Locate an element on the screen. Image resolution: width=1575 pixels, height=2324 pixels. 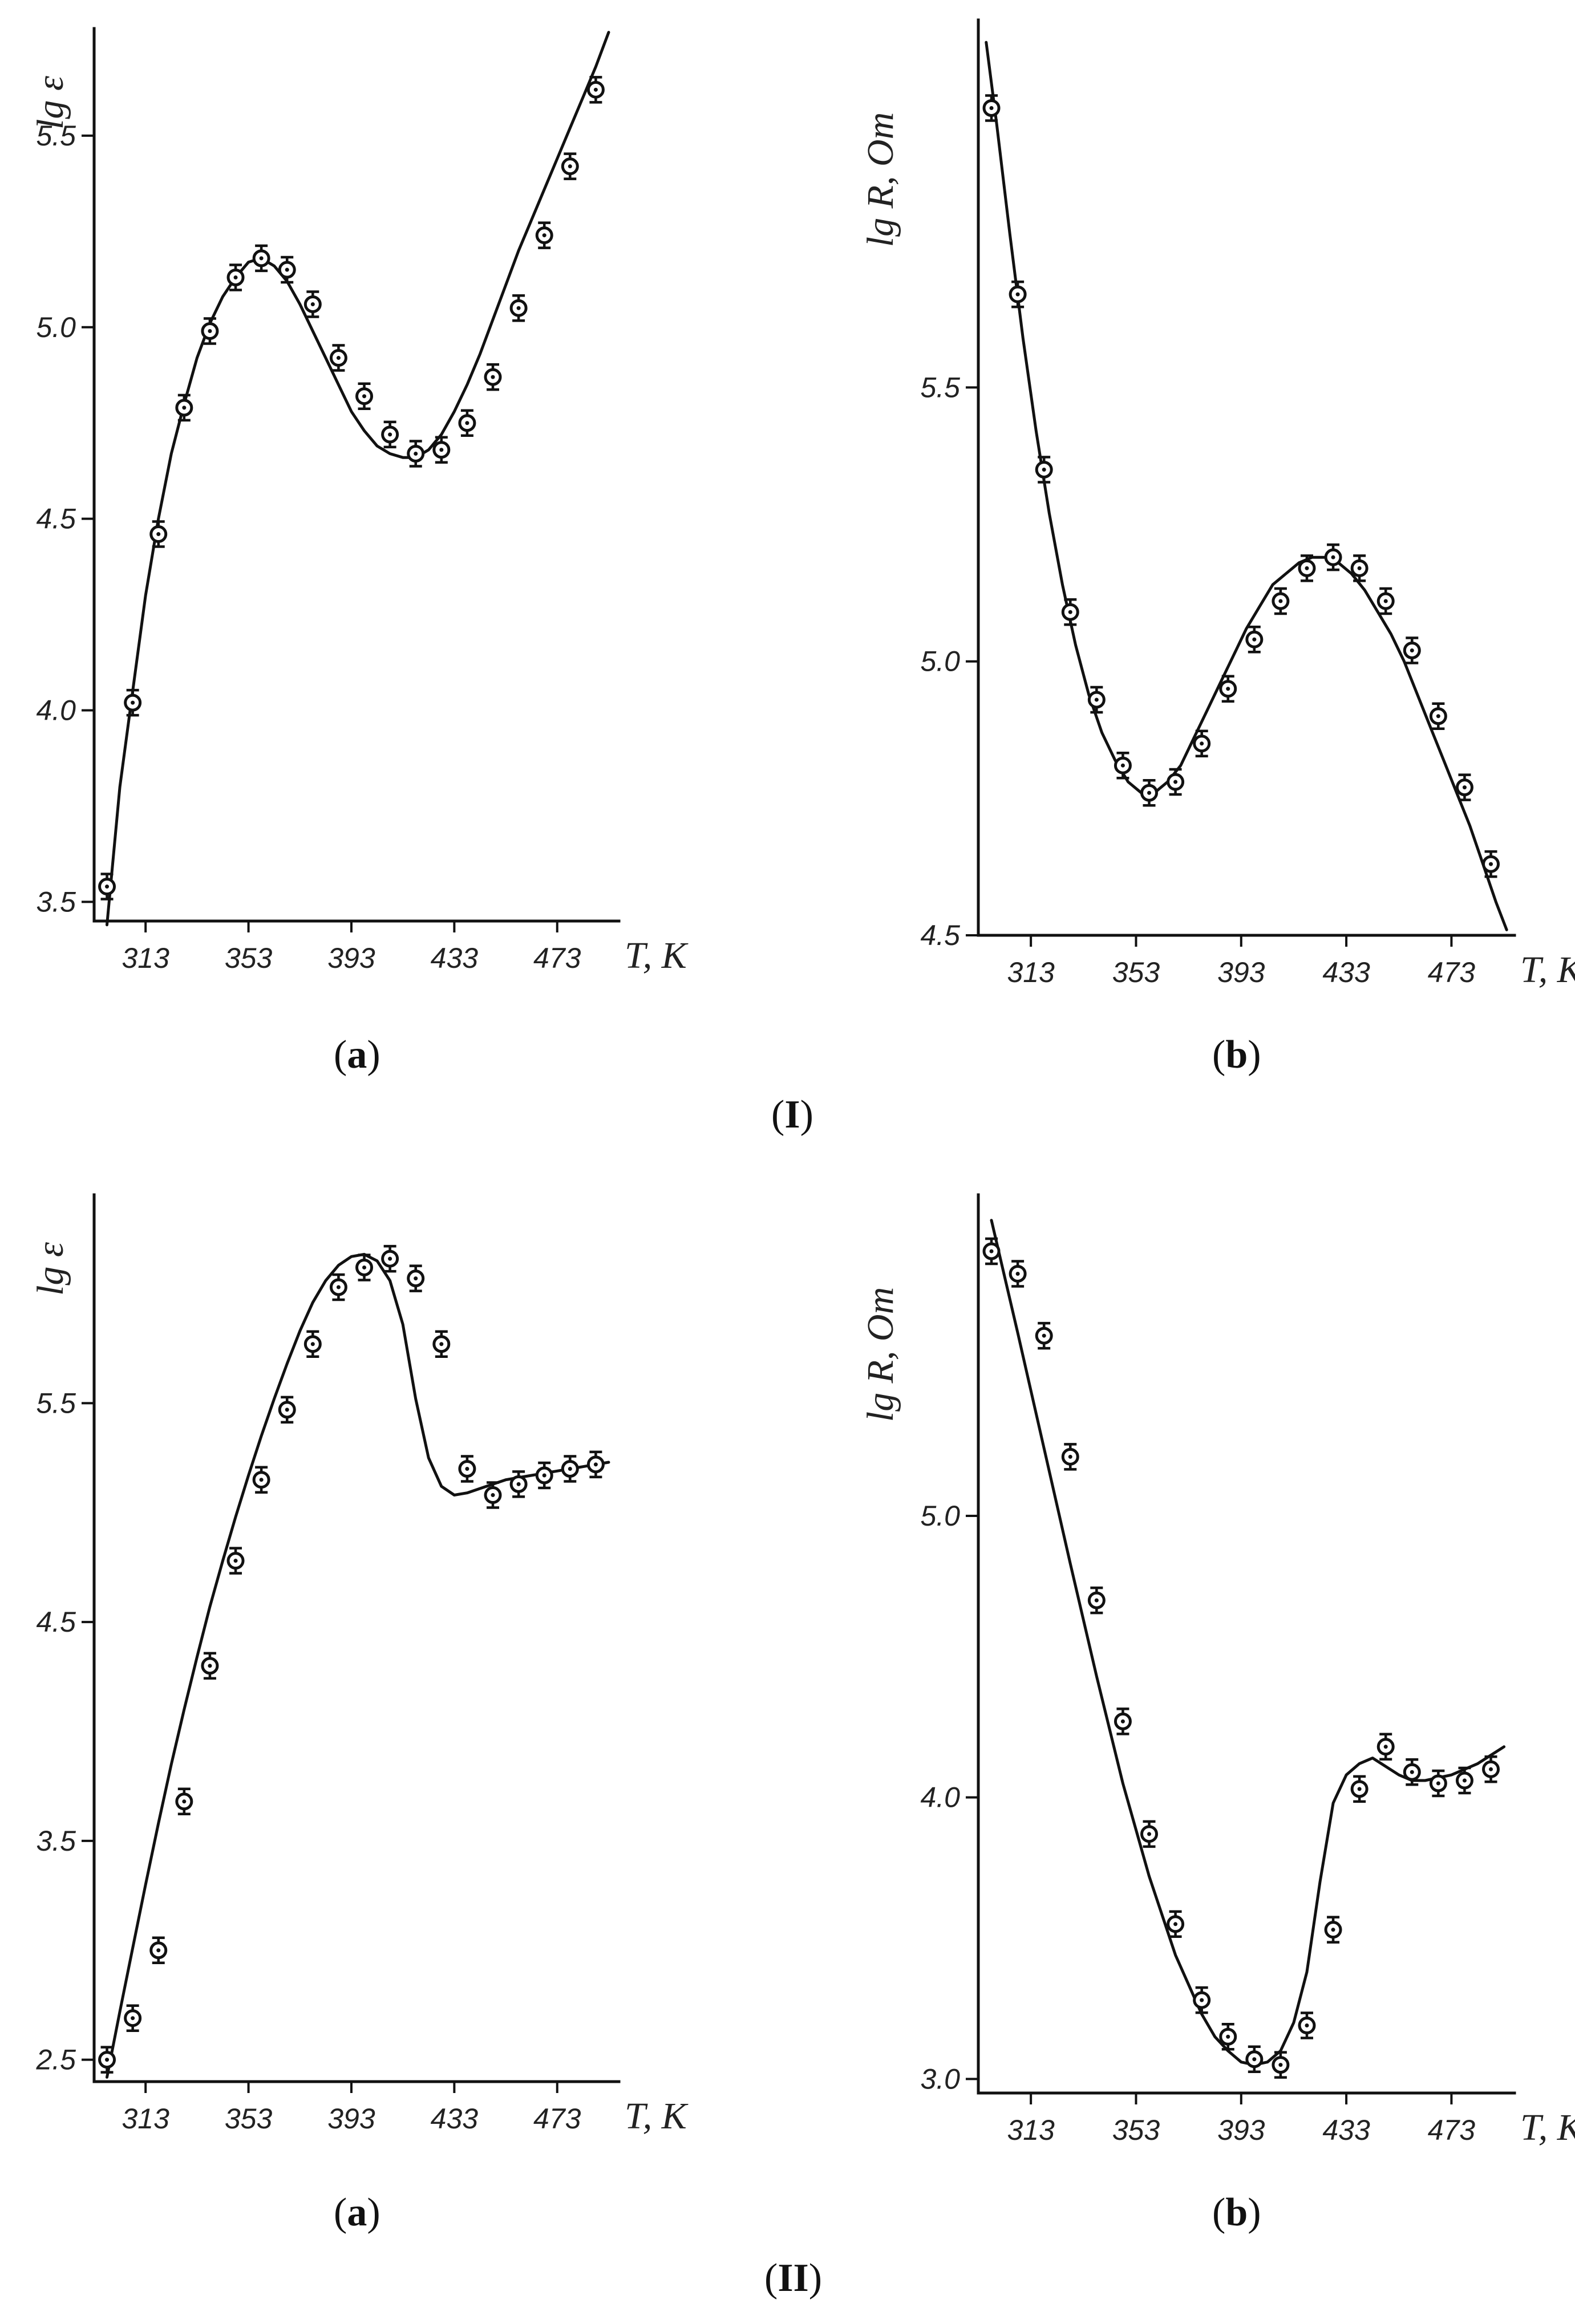
chart-I-b-x-tick-label: 433 is located at coordinates (1346, 972).